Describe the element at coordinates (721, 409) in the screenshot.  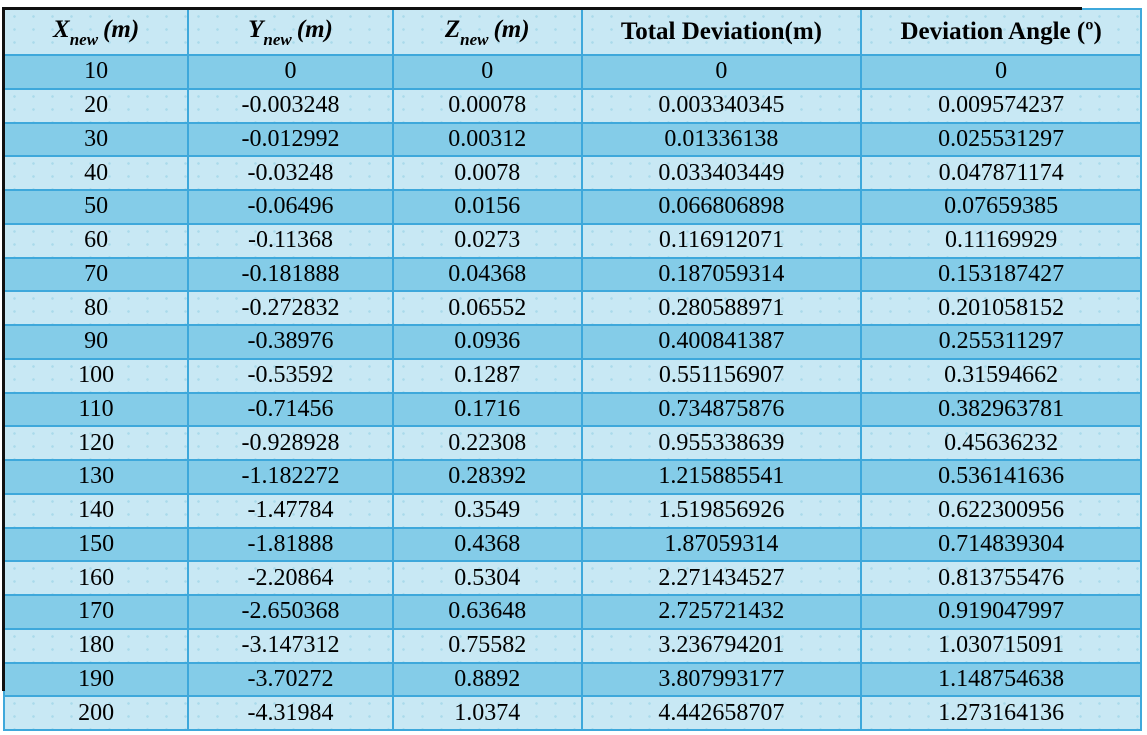
I see `table-cell: 0.734875876` at that location.